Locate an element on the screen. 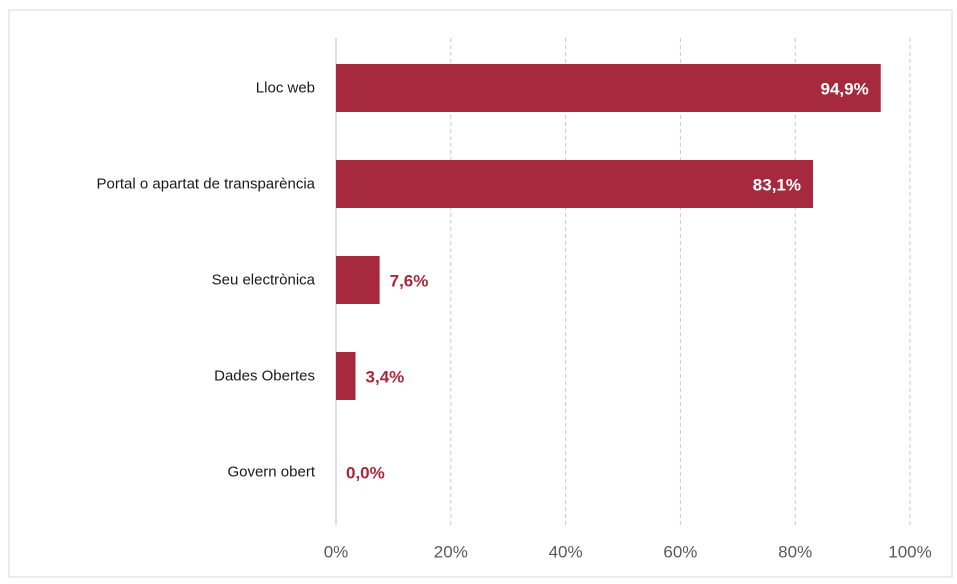  x-tick-label-80: 80% is located at coordinates (795, 552).